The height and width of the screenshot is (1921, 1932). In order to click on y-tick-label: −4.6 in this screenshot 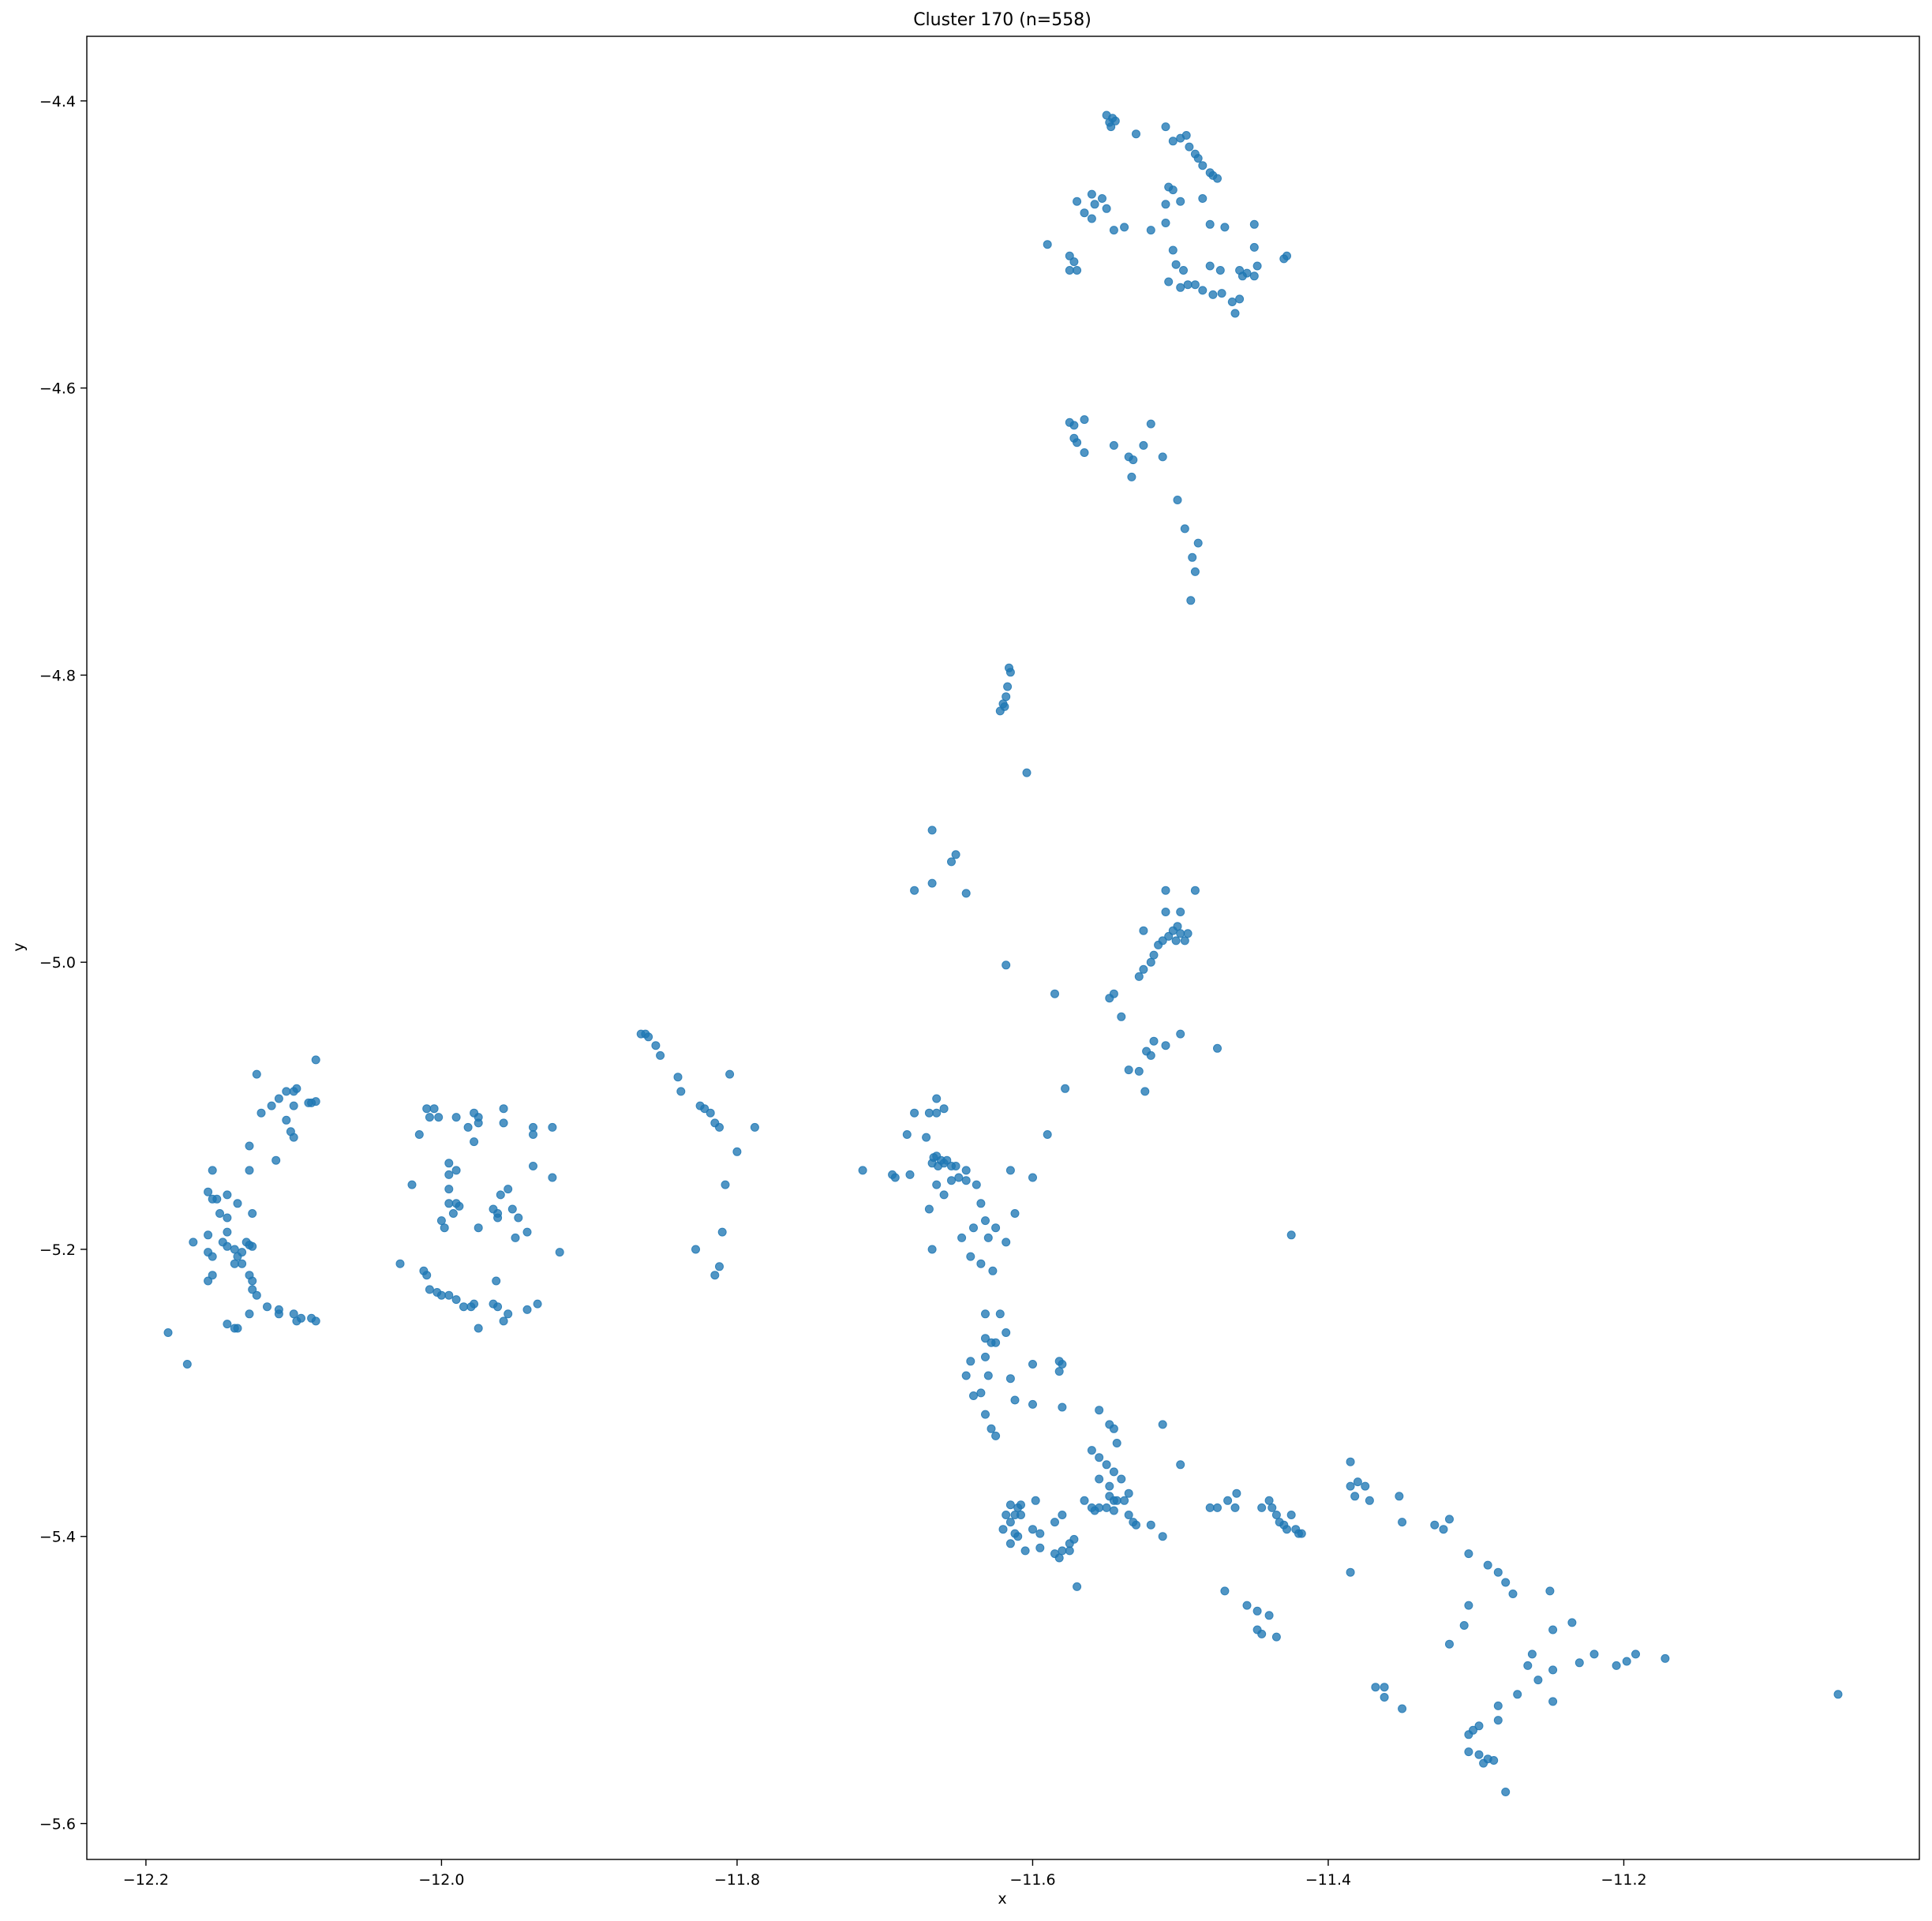, I will do `click(57, 389)`.